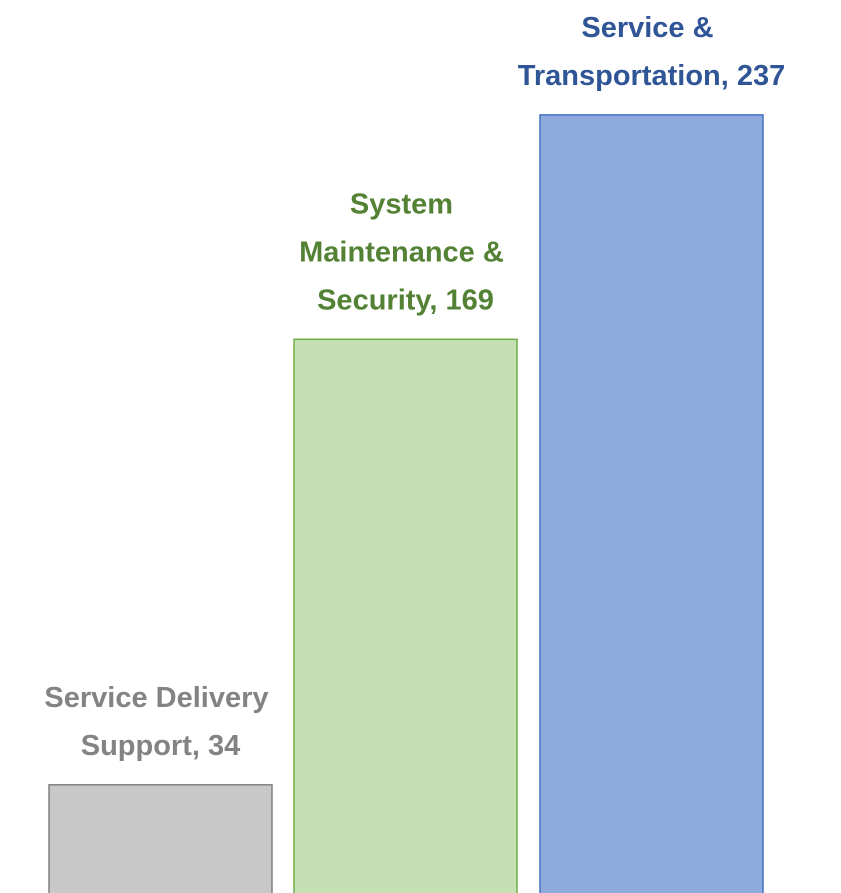 This screenshot has height=893, width=841. Describe the element at coordinates (651, 28) in the screenshot. I see `data-label-line: Service &` at that location.